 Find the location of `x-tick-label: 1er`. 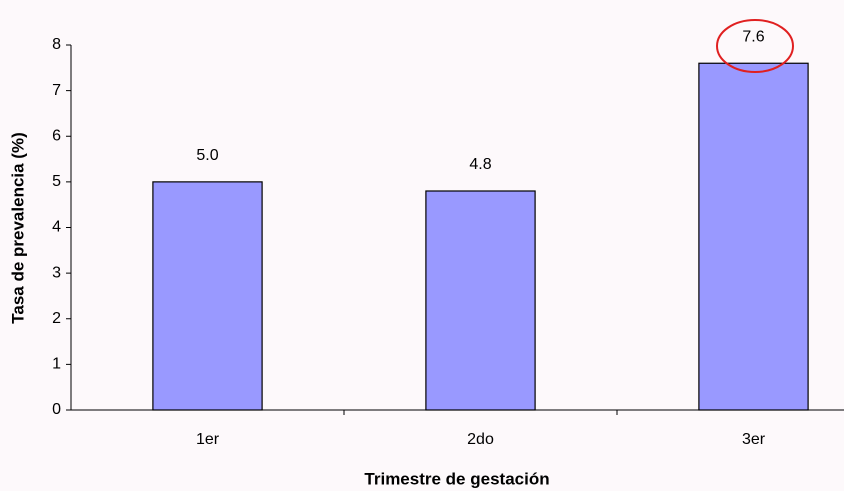

x-tick-label: 1er is located at coordinates (208, 439).